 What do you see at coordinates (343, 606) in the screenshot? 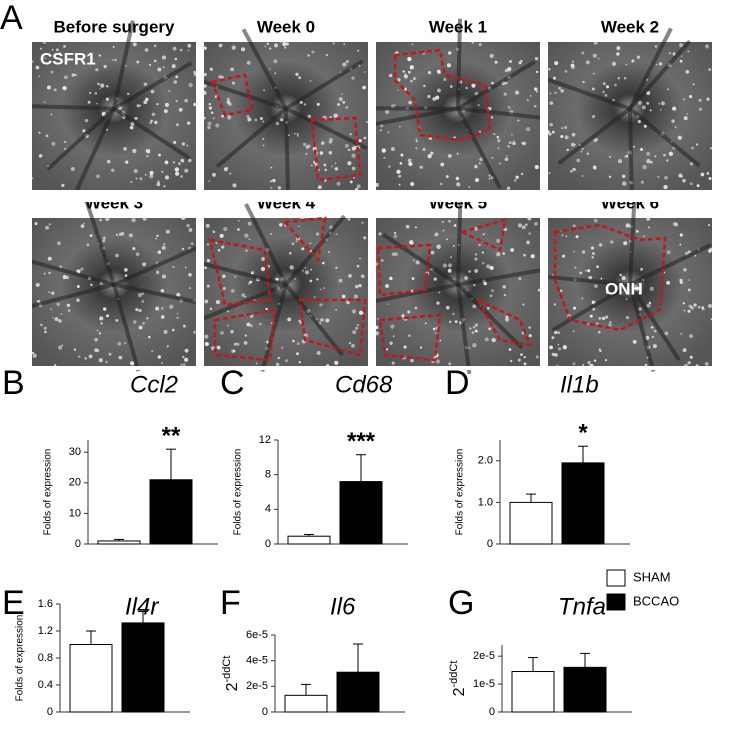
I see `chart-title: Il6` at bounding box center [343, 606].